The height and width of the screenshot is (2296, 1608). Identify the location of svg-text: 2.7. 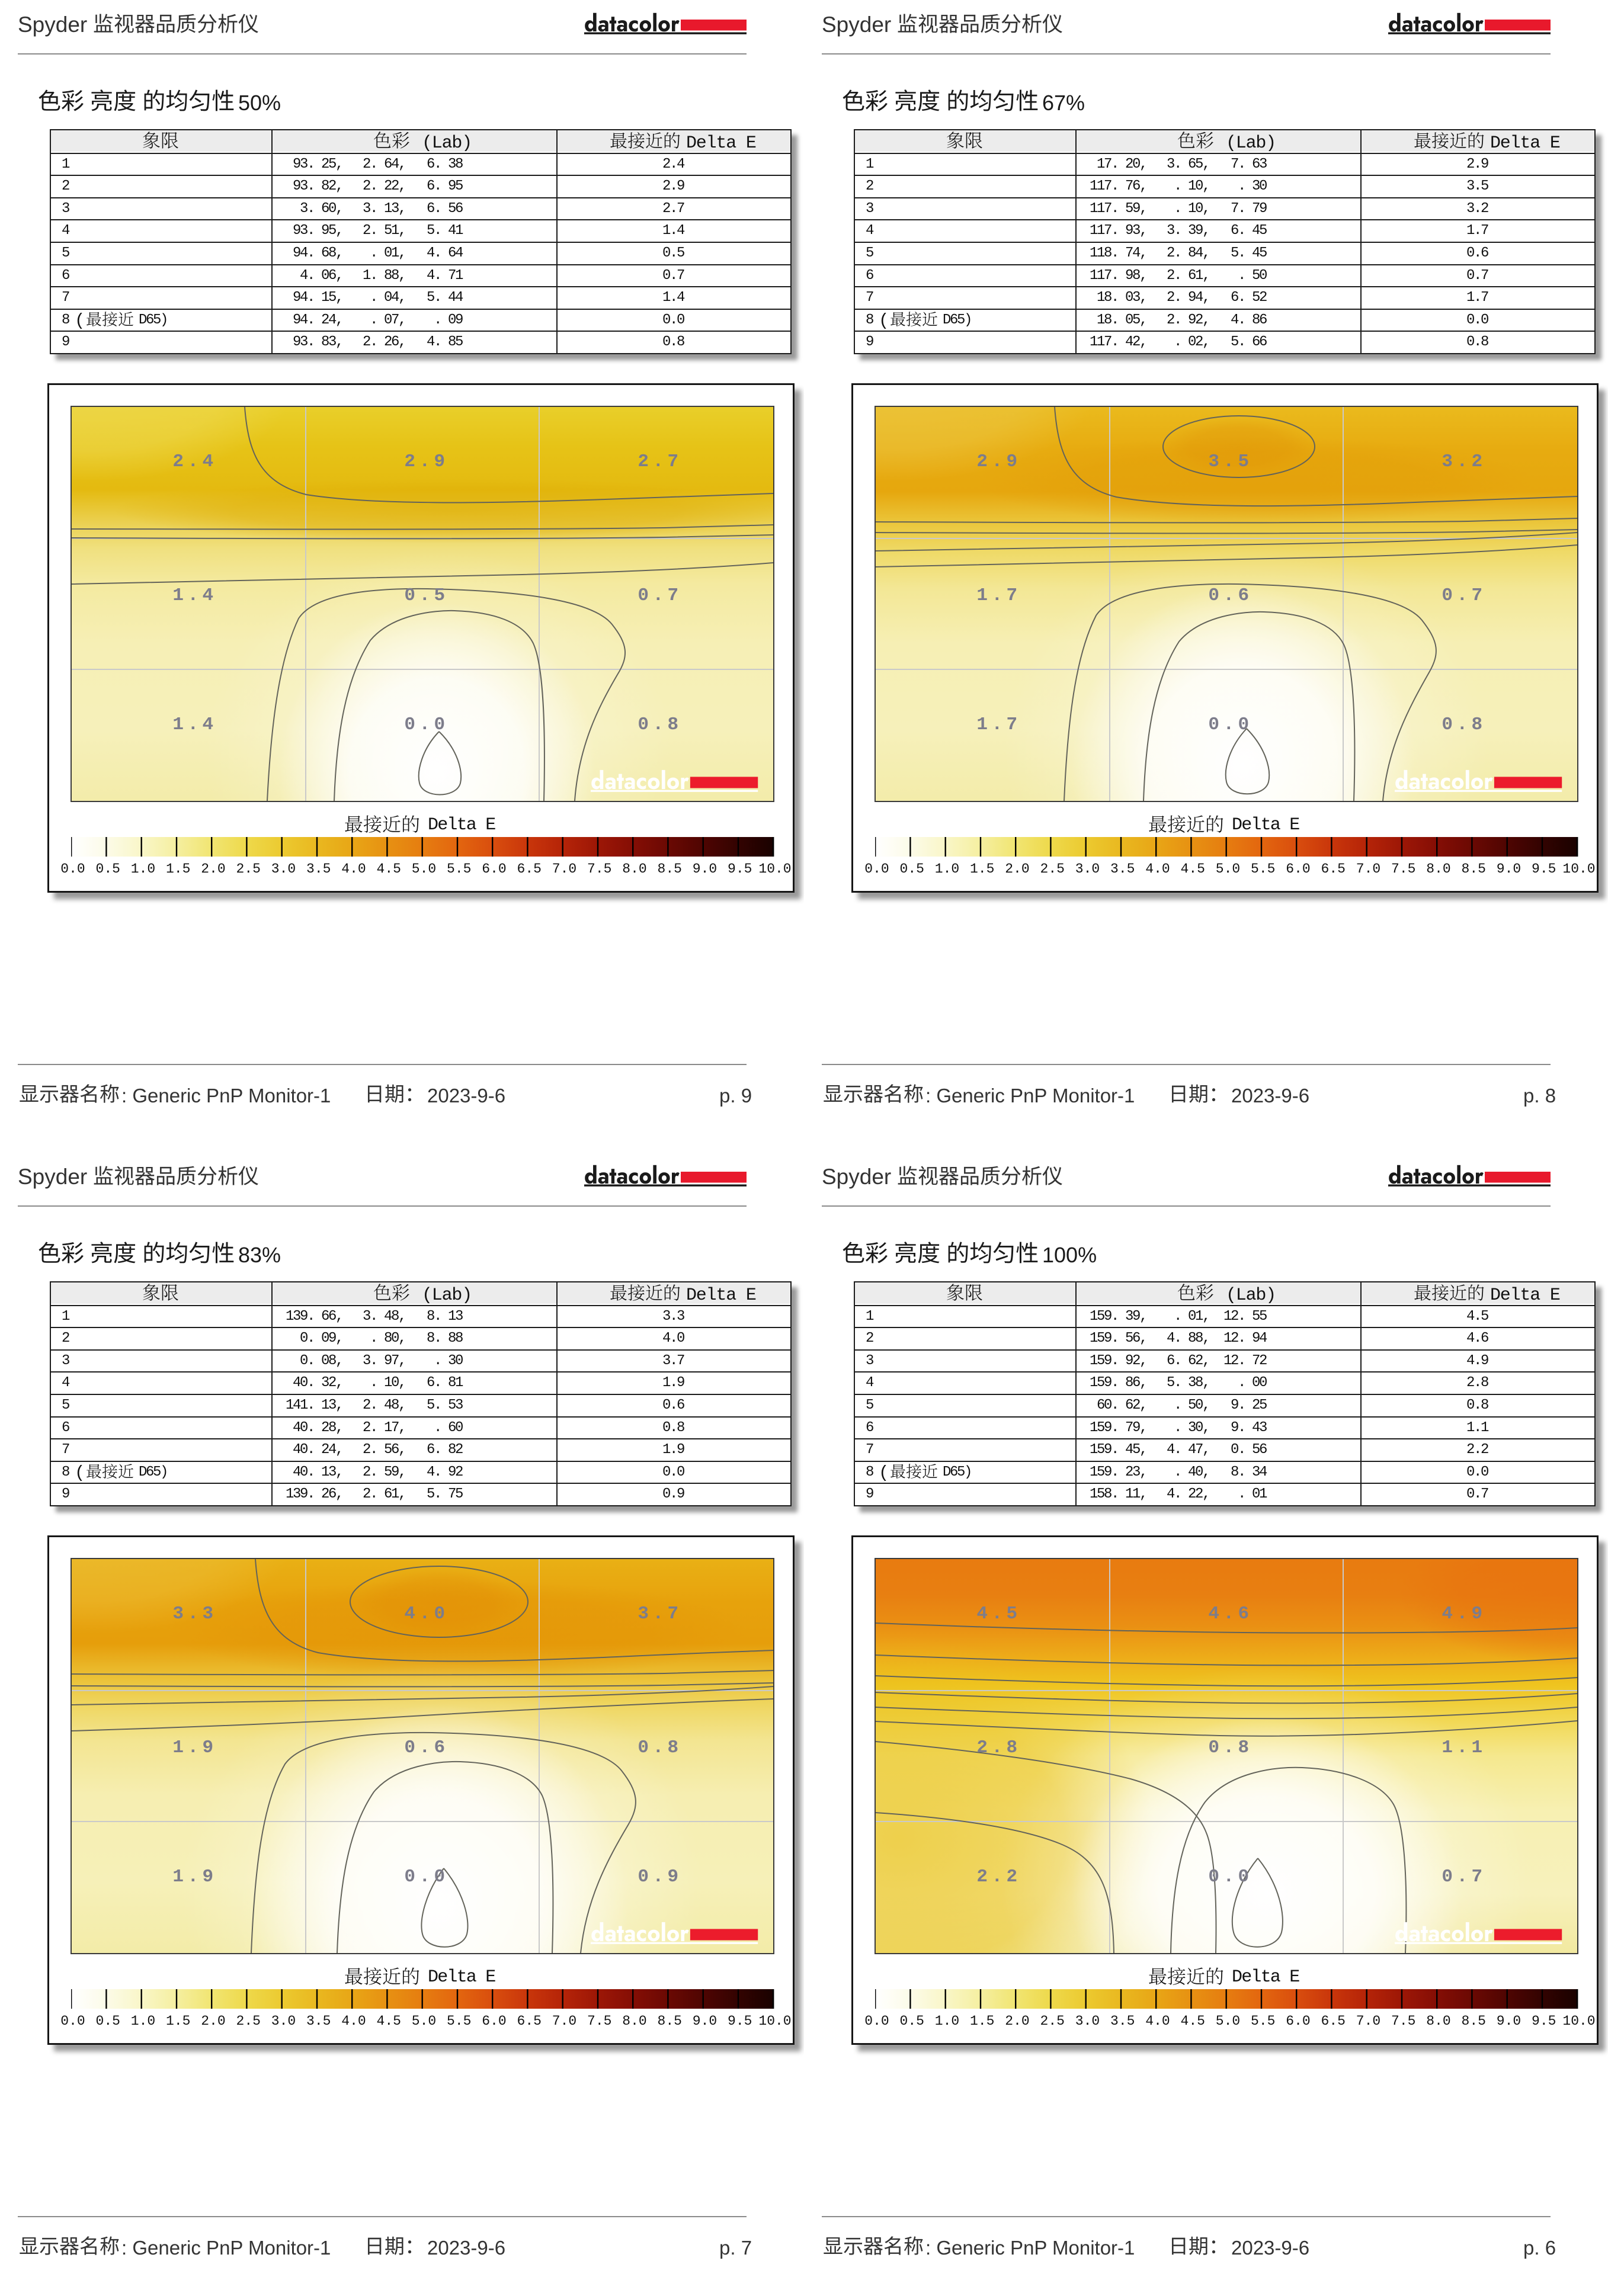
(660, 461).